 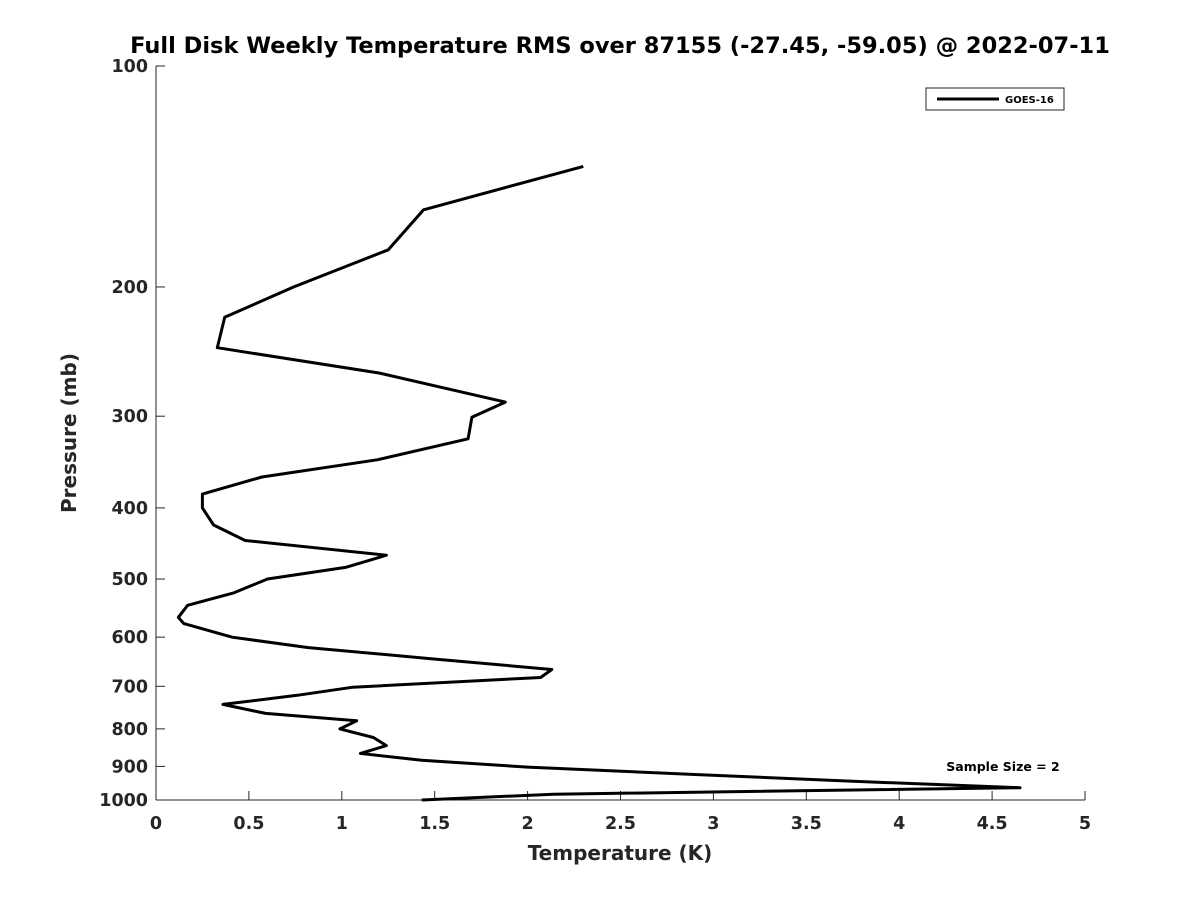 I want to click on x-tick-label: 3, so click(x=713, y=824).